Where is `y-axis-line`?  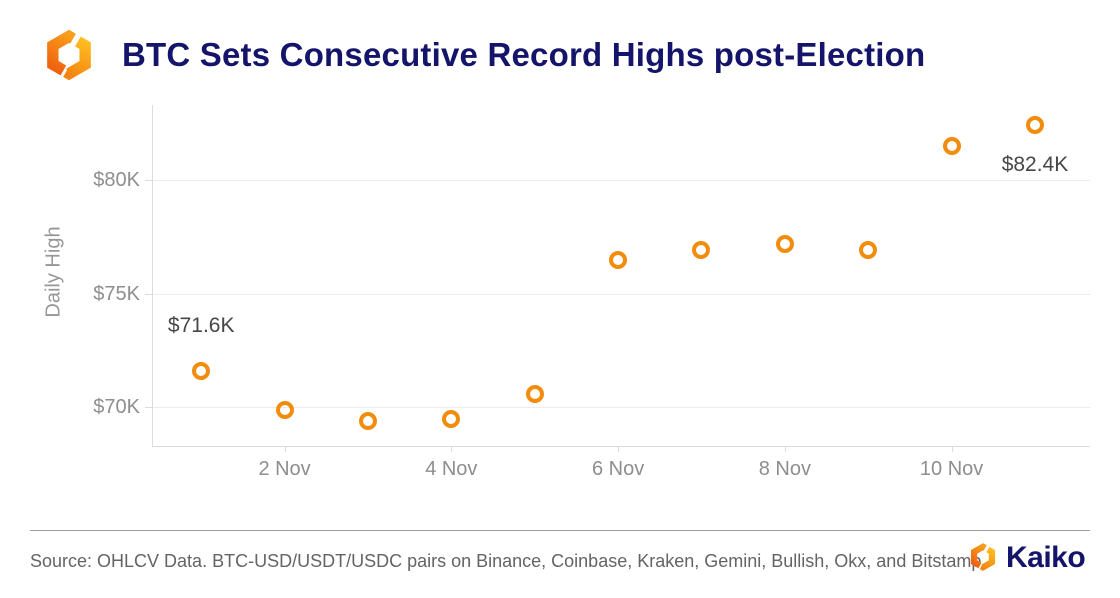 y-axis-line is located at coordinates (152, 275).